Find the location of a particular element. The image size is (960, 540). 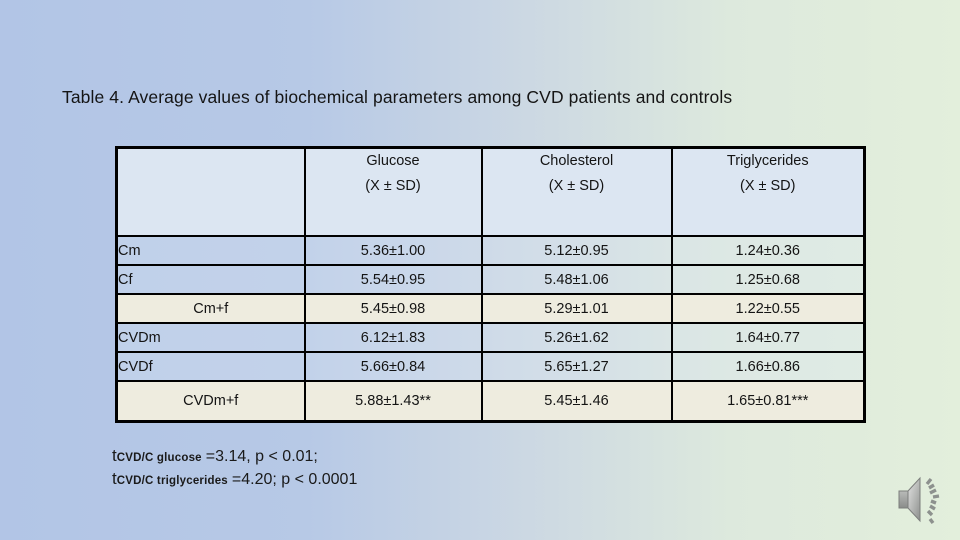

row-label: CVDm is located at coordinates (210, 337).